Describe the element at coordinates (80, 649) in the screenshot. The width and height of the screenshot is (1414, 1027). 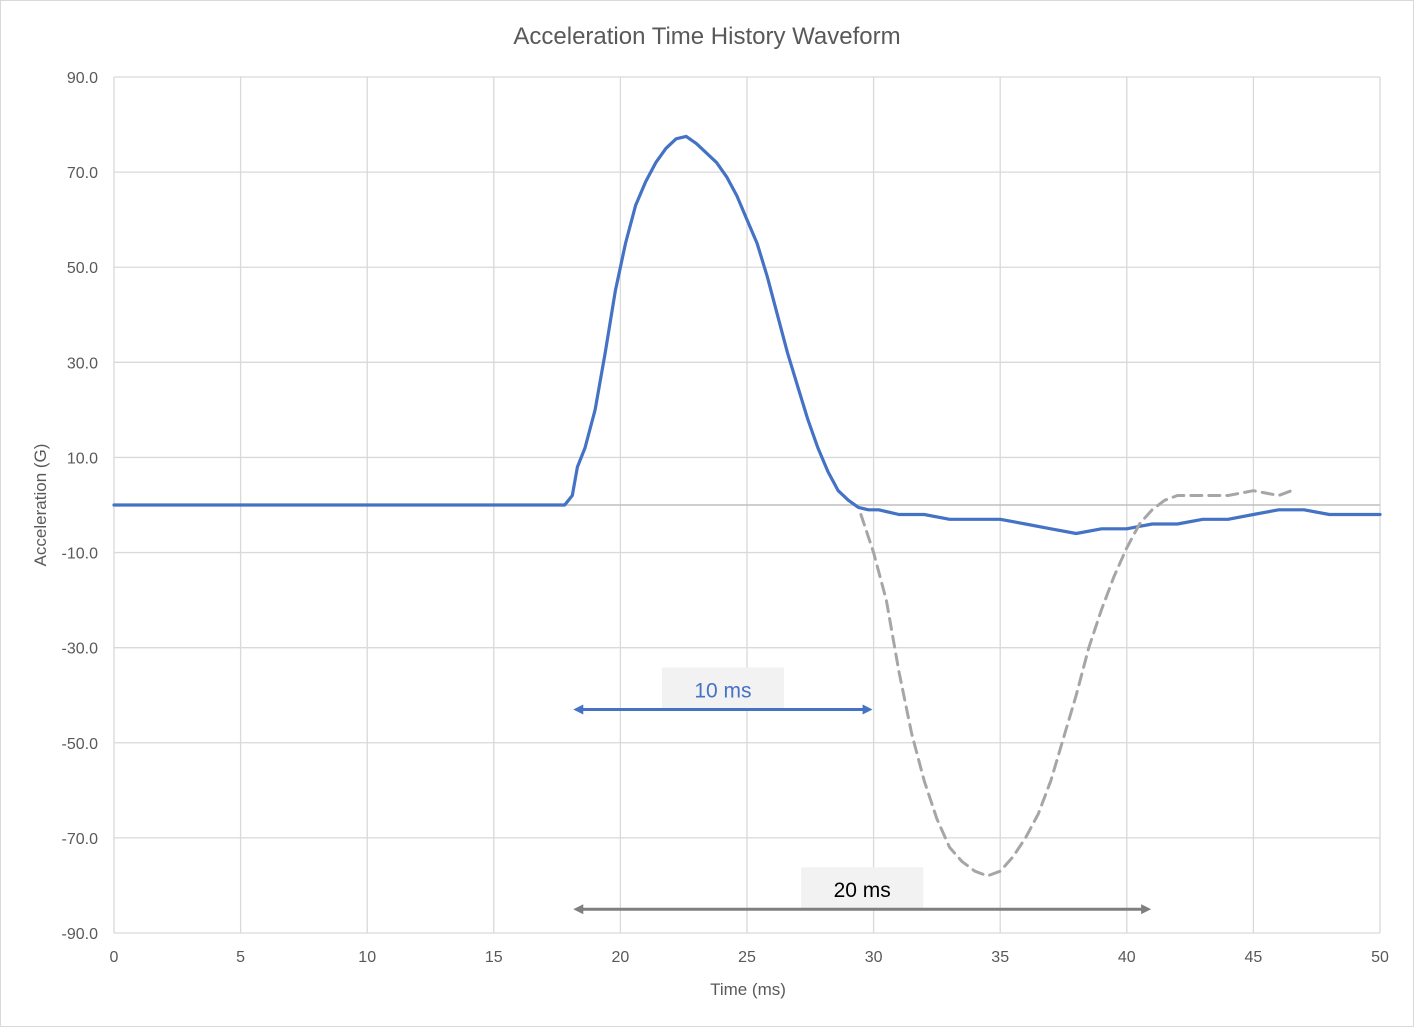
I see `y-tick-label: -30.0` at that location.